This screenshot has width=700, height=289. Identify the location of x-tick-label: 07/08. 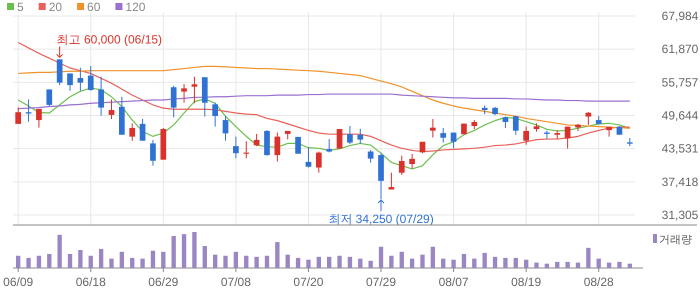
(236, 282).